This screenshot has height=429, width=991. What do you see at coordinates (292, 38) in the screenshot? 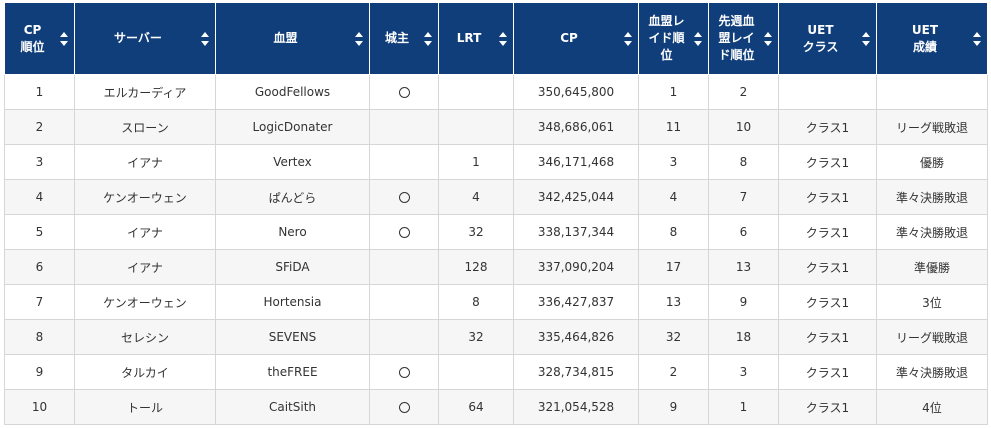
I see `column-header-guild: 血盟` at bounding box center [292, 38].